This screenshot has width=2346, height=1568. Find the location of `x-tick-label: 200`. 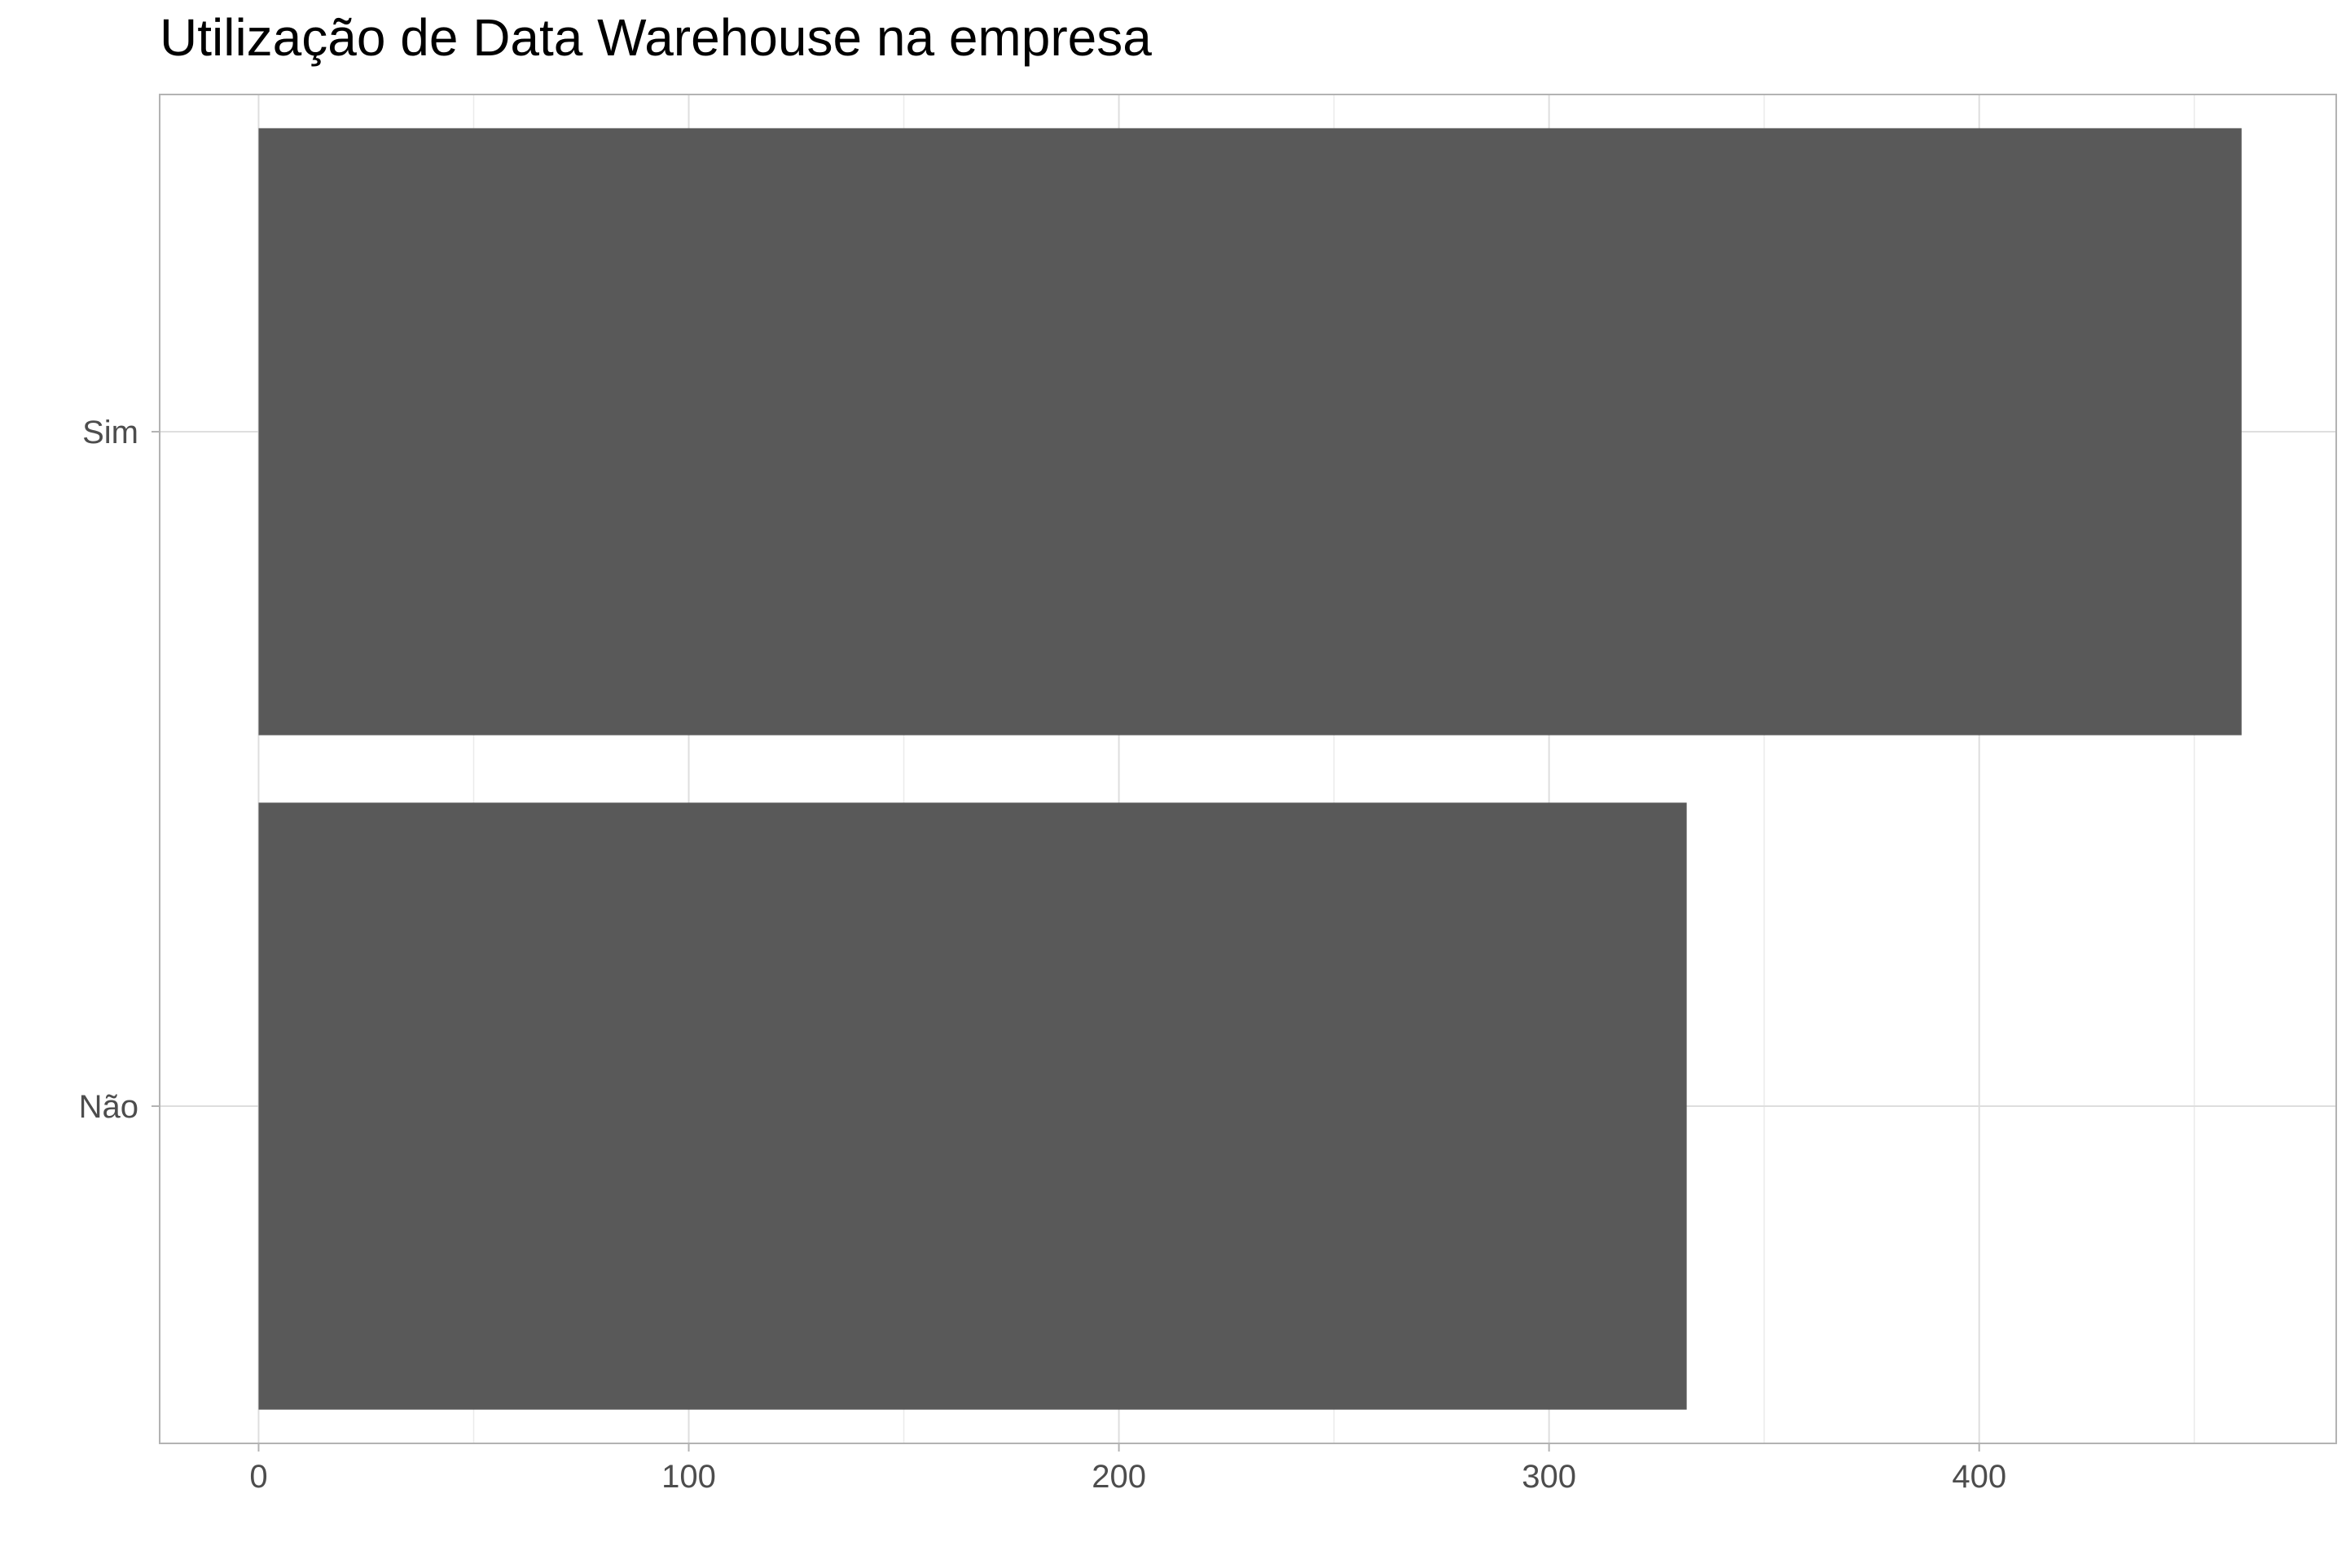

x-tick-label: 200 is located at coordinates (1119, 1477).